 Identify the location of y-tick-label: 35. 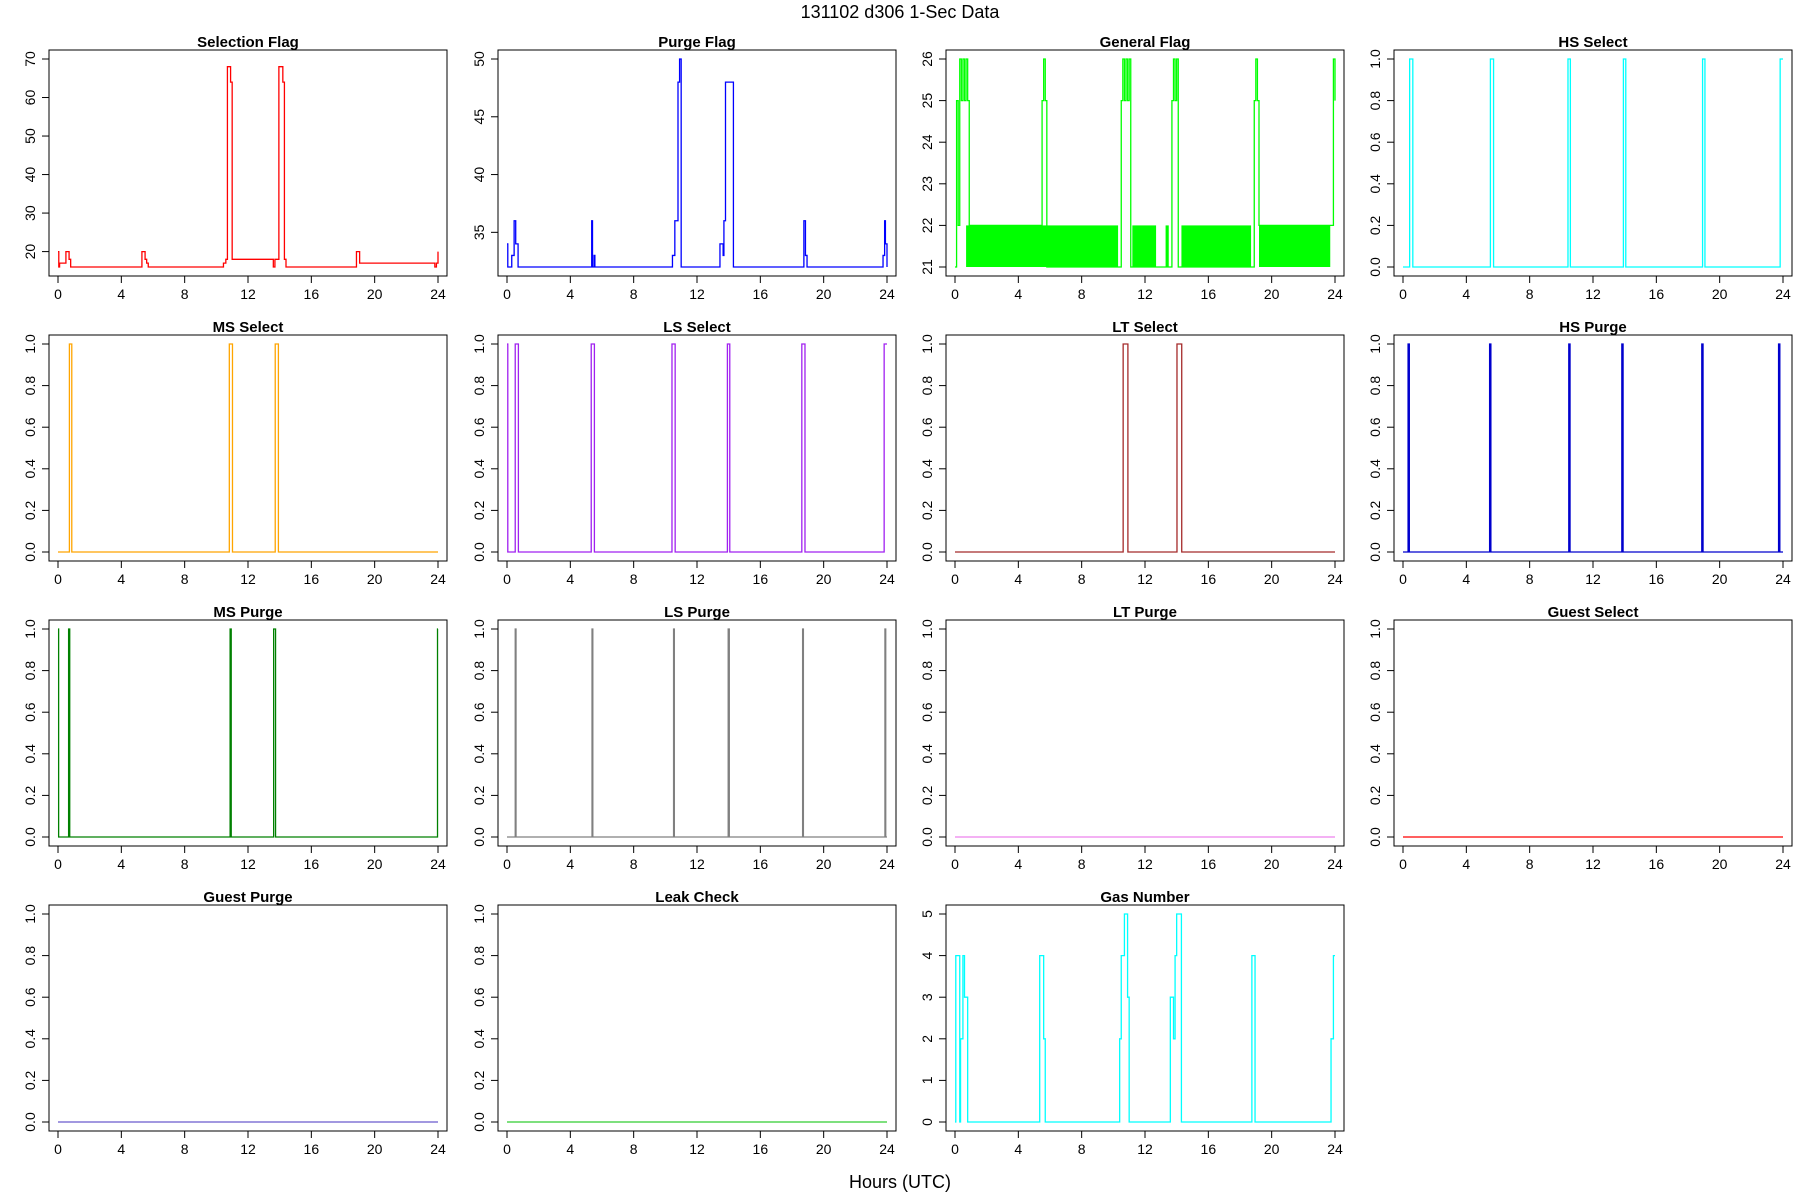
(479, 232).